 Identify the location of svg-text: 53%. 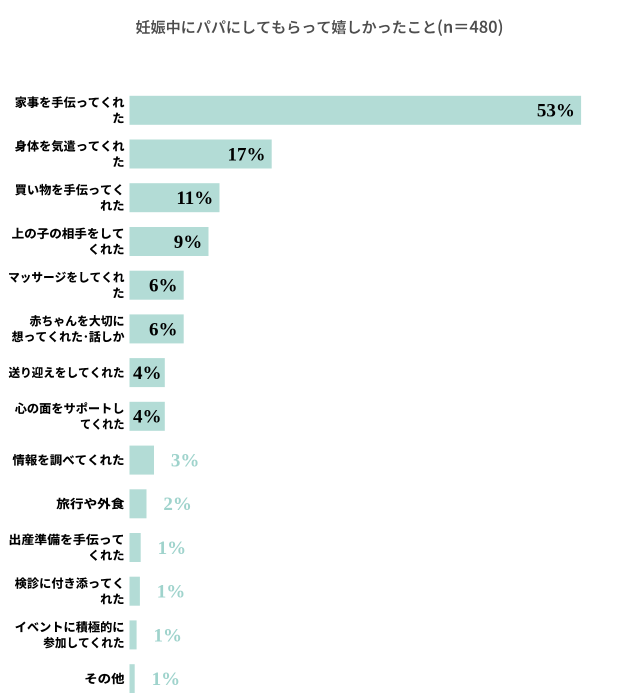
(556, 111).